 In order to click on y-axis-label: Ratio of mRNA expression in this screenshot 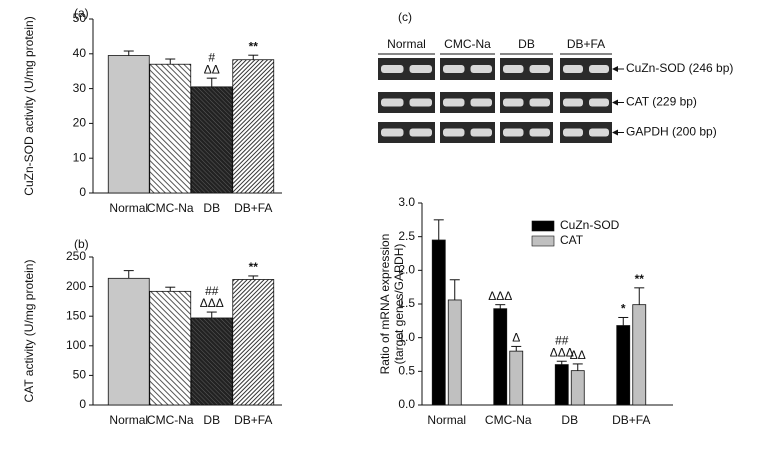, I will do `click(385, 304)`.